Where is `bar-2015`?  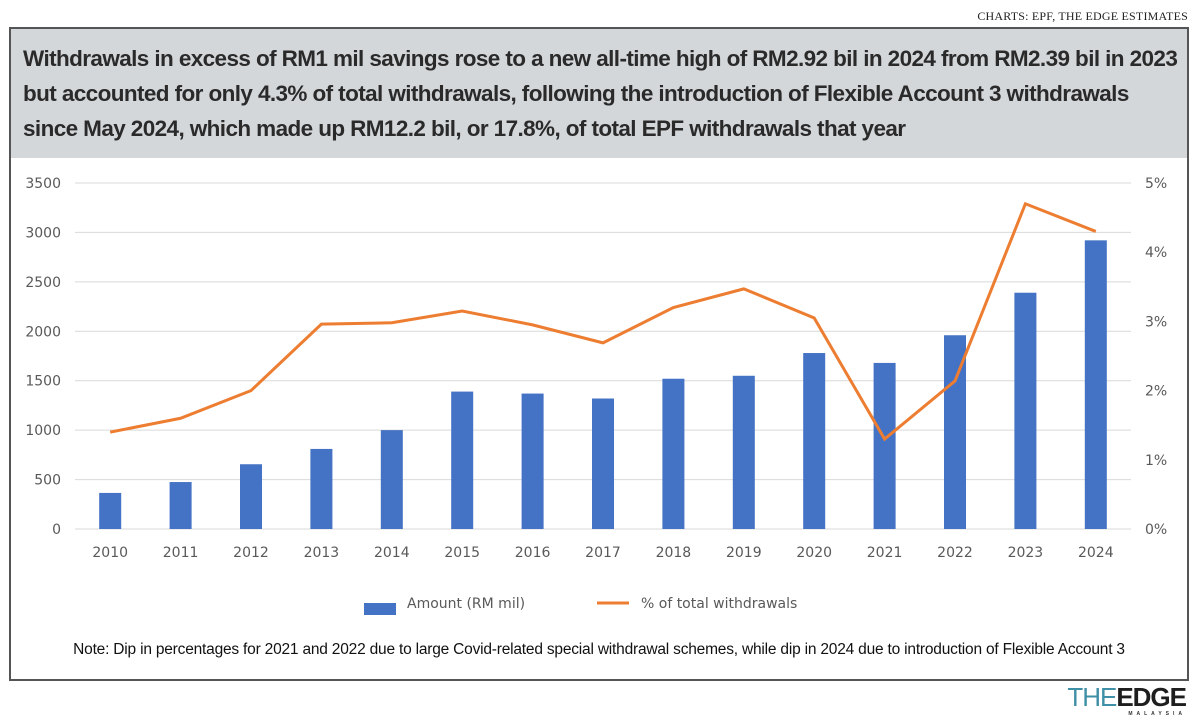
bar-2015 is located at coordinates (462, 460).